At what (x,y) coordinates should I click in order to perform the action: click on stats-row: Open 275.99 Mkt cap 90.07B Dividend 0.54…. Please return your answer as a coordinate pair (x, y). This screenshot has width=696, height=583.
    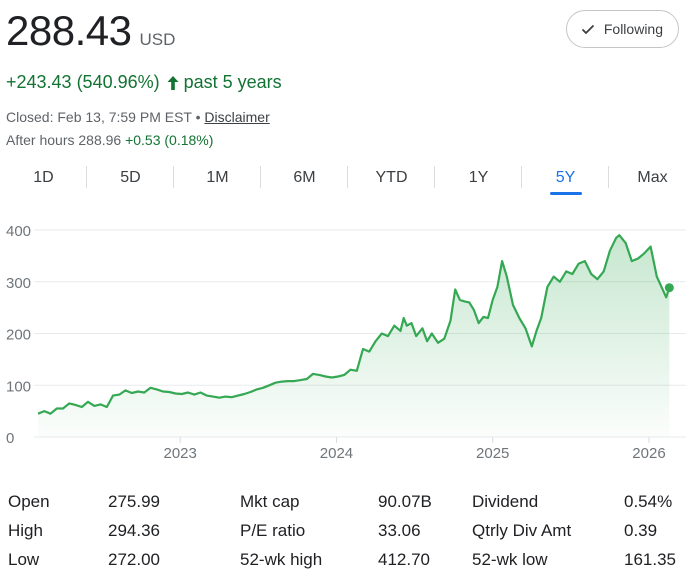
    Looking at the image, I should click on (348, 502).